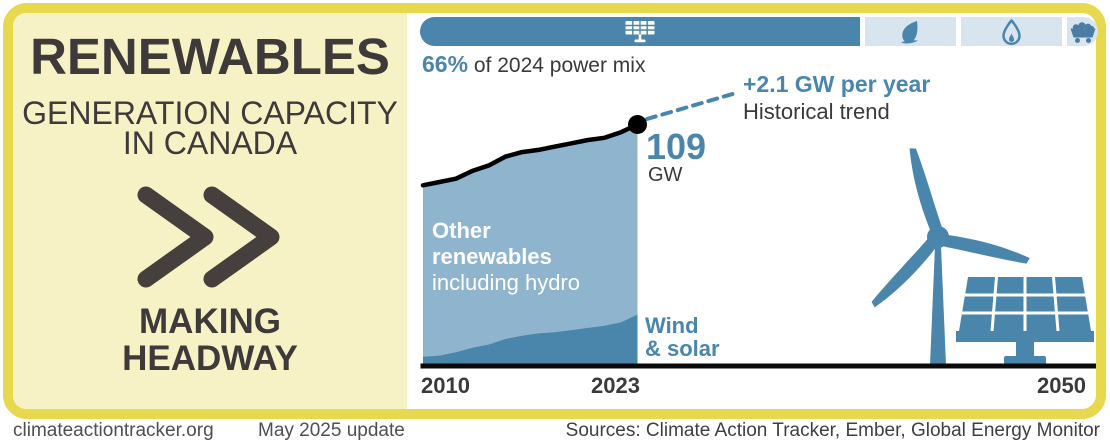  Describe the element at coordinates (530, 340) in the screenshot. I see `wind-solar-area` at that location.